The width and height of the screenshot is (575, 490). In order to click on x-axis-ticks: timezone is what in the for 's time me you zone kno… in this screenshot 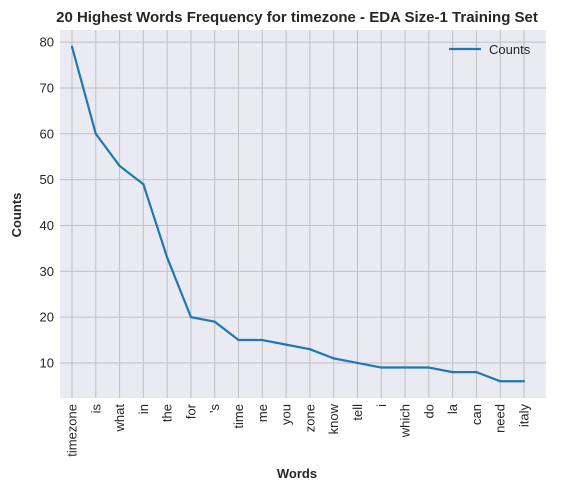, I will do `click(298, 430)`.